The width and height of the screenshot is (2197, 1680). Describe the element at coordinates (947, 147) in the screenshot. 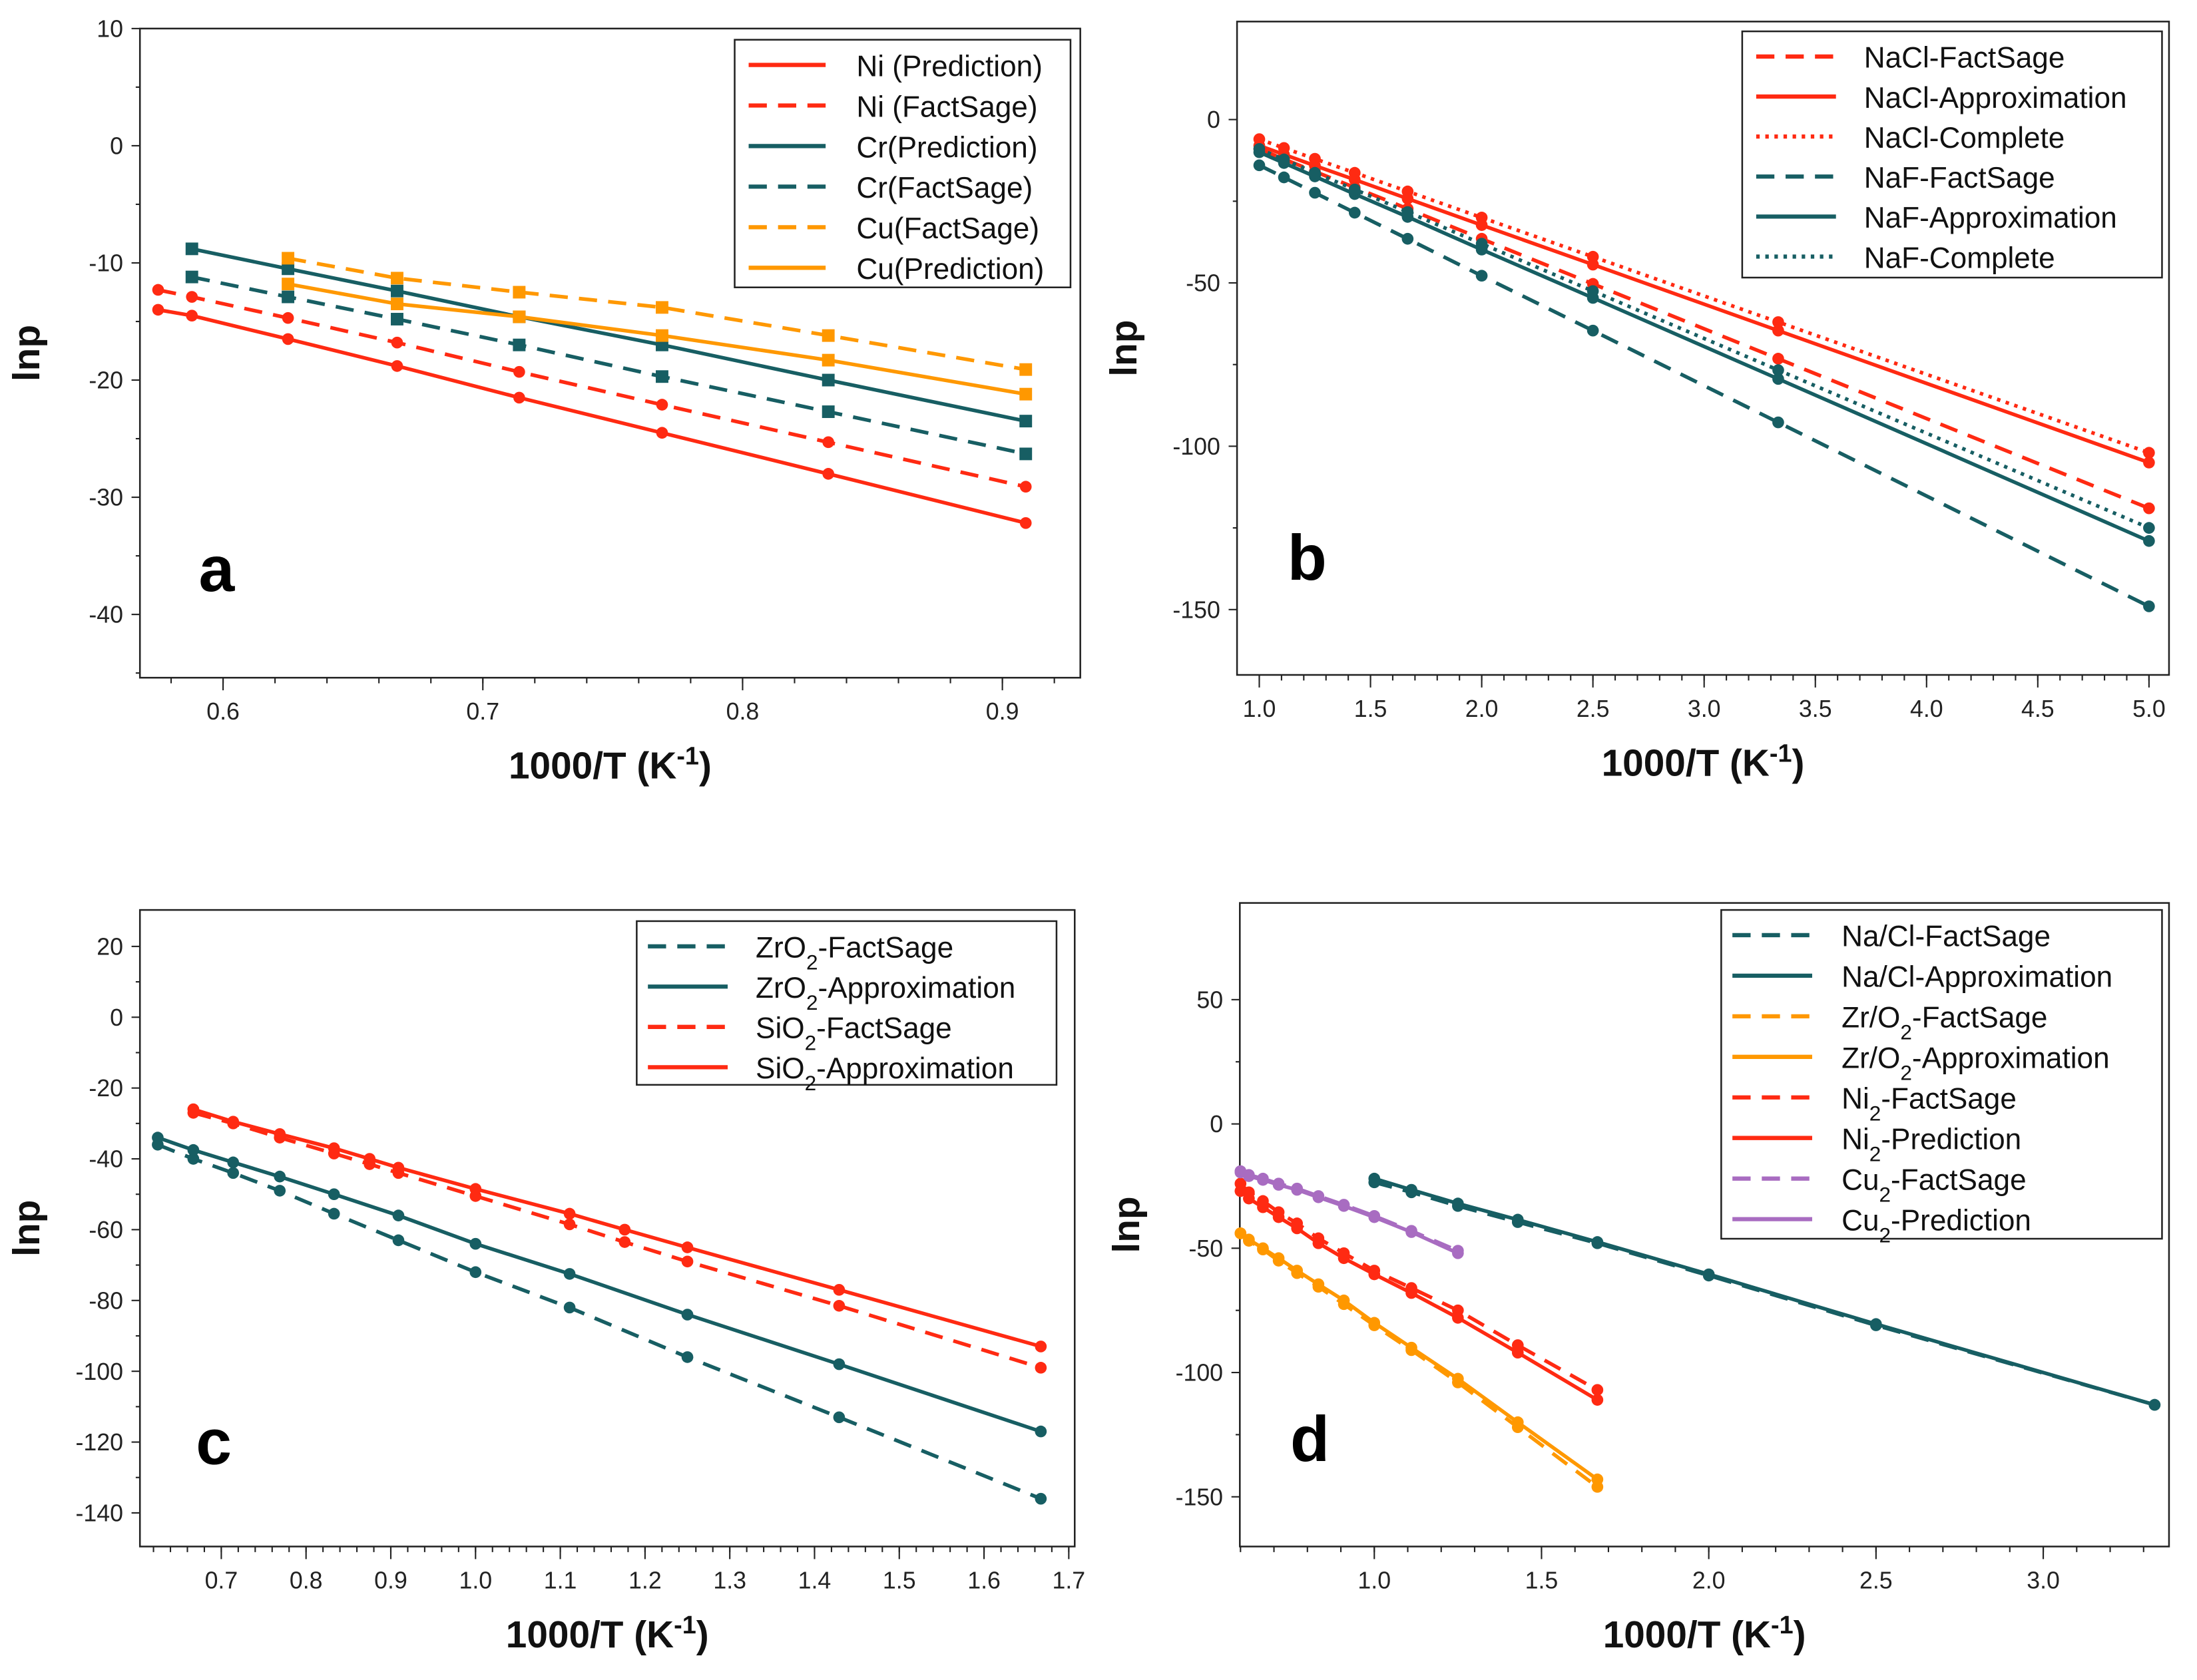

I see `label-part: Cr(Prediction)` at that location.